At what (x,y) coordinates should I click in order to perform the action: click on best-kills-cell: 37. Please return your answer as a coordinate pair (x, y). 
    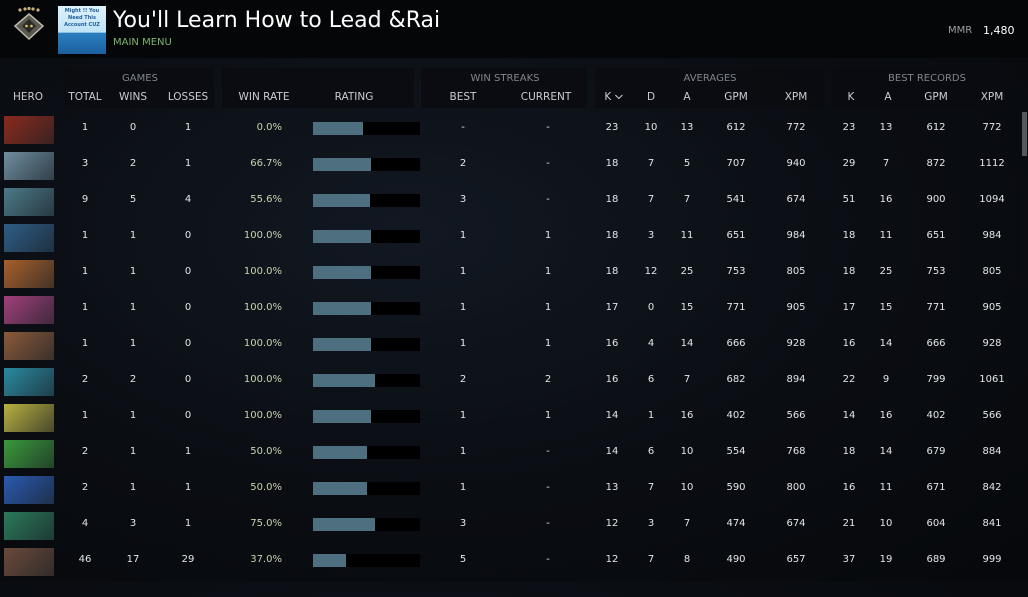
    Looking at the image, I should click on (849, 559).